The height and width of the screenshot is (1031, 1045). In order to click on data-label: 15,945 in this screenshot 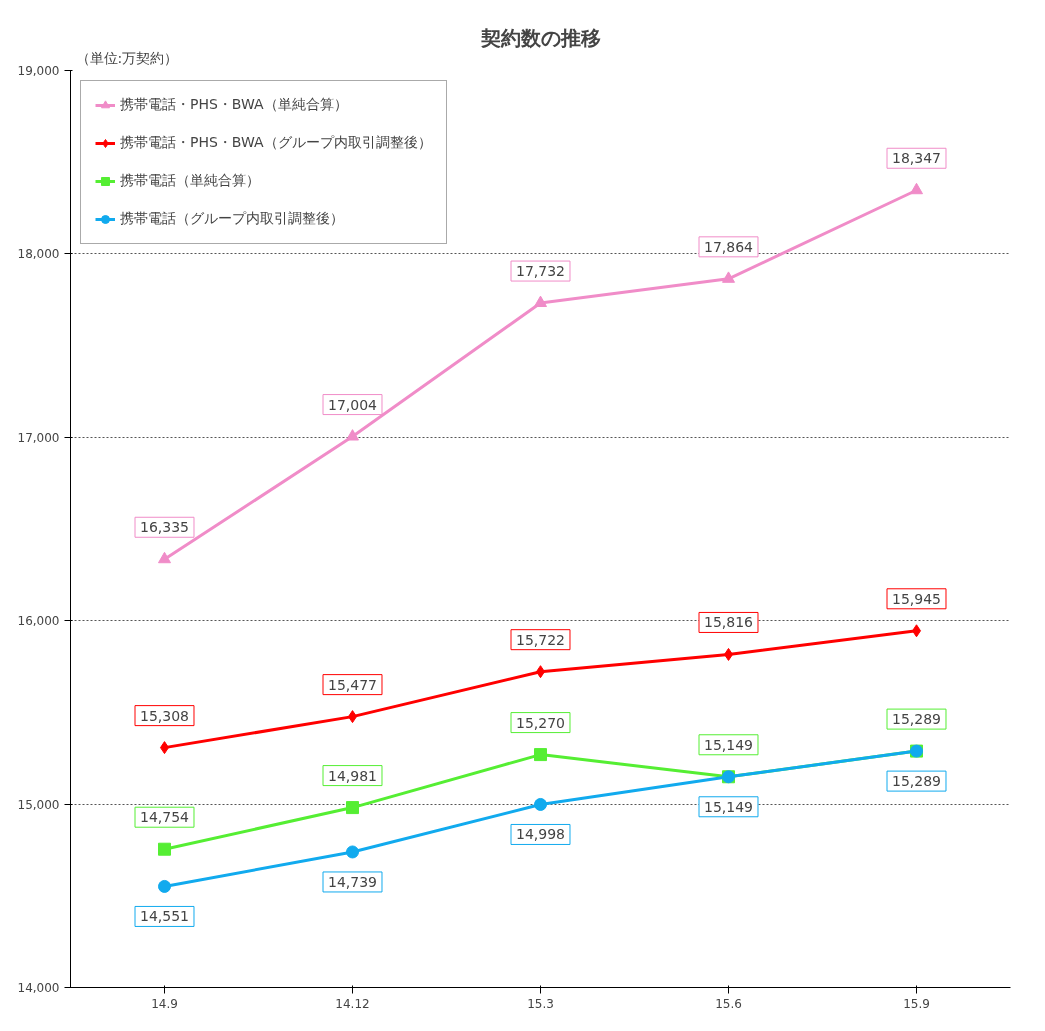, I will do `click(917, 598)`.